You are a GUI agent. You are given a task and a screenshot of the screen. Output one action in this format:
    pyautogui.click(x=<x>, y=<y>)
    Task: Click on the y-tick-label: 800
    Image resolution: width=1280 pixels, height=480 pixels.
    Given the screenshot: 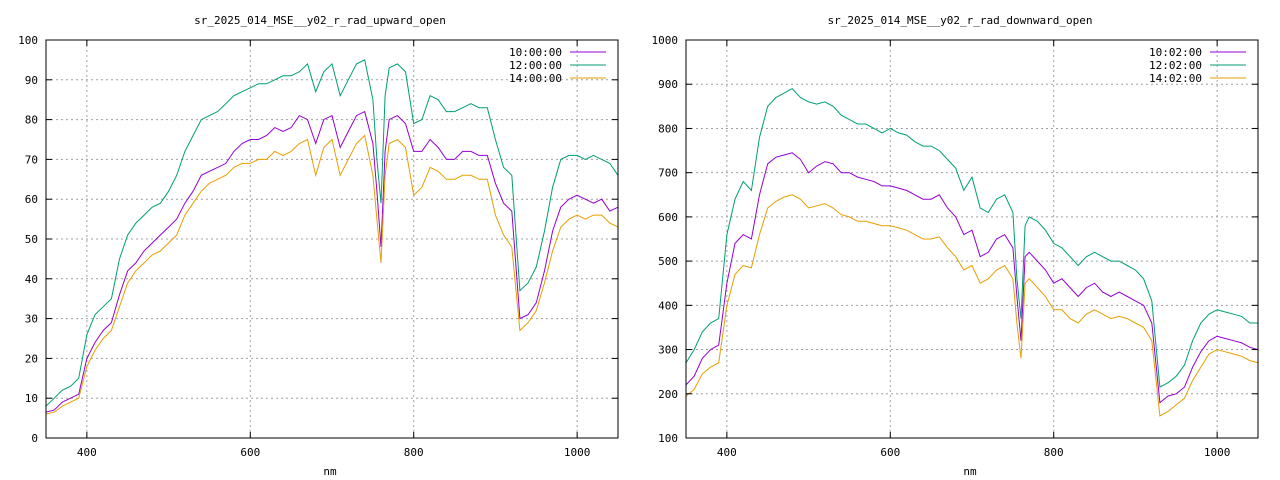 What is the action you would take?
    pyautogui.click(x=668, y=128)
    